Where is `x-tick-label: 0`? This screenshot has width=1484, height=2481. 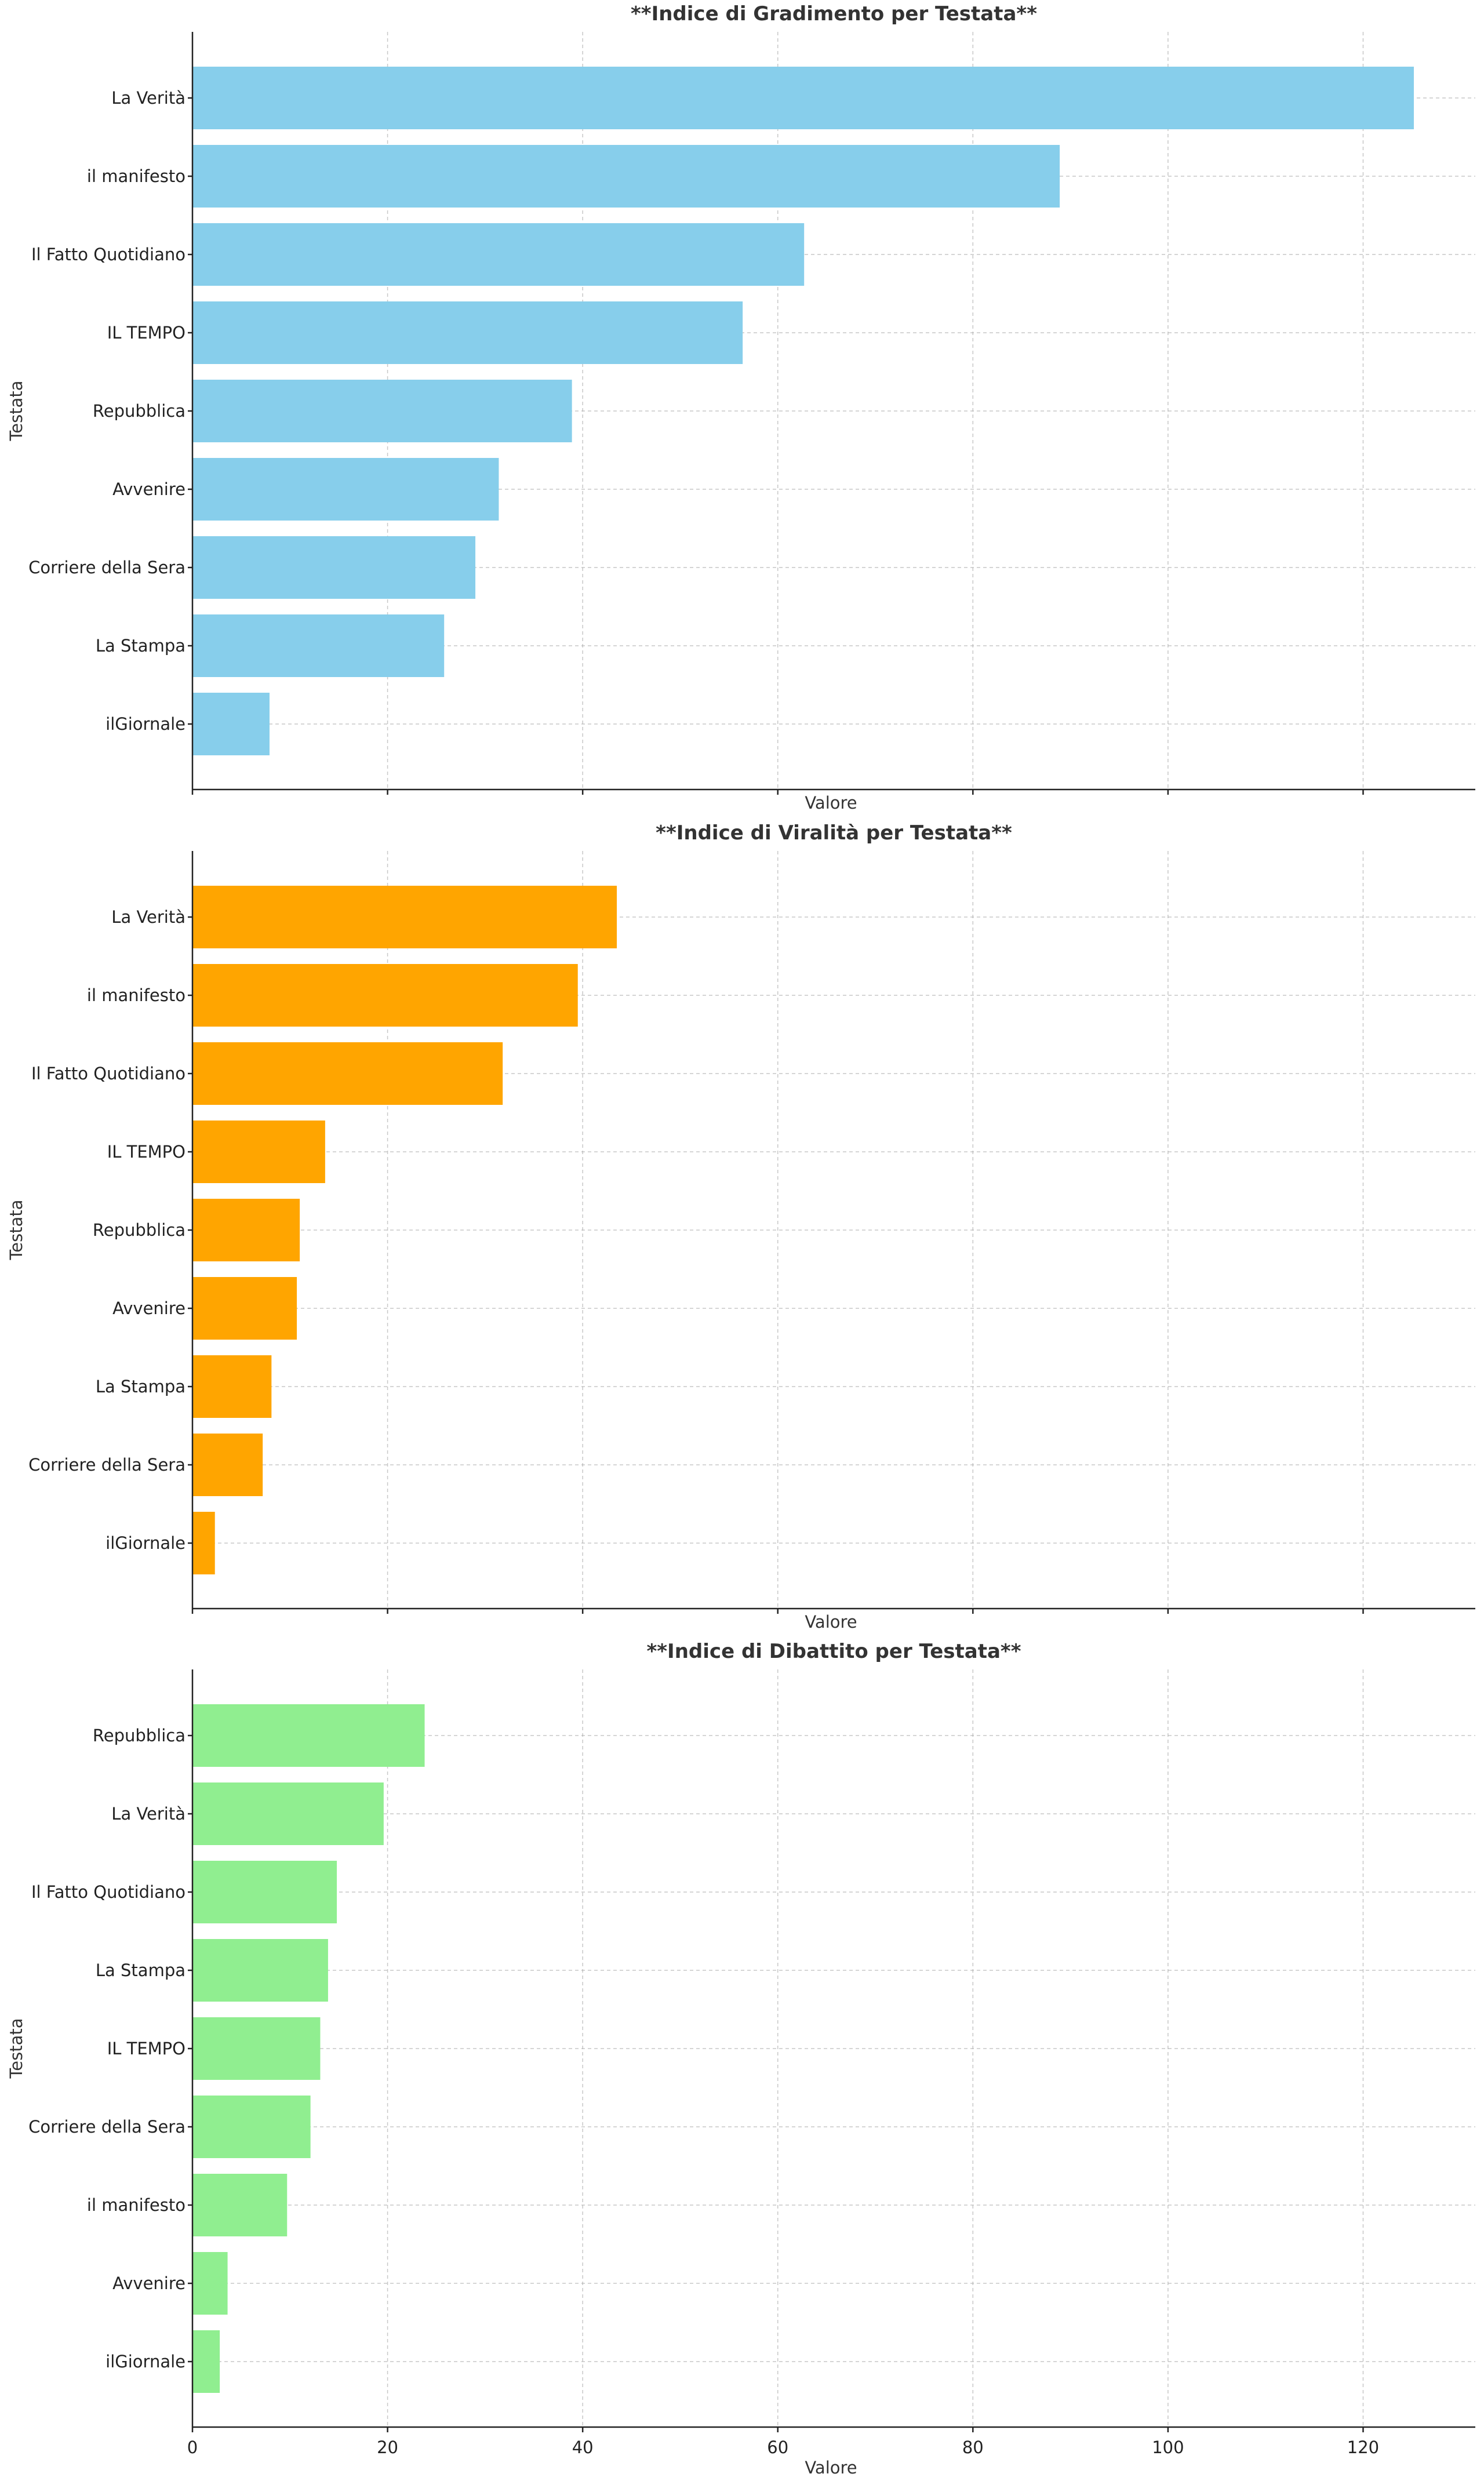 x-tick-label: 0 is located at coordinates (193, 2447).